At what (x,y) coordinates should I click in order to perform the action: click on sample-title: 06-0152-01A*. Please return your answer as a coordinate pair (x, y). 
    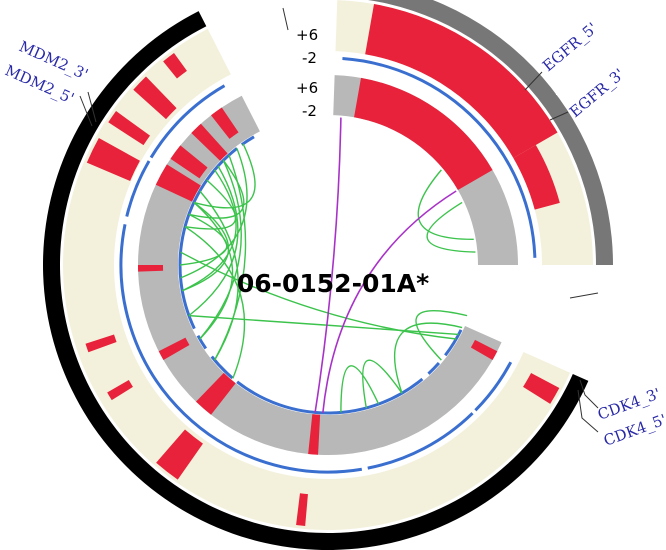
    Looking at the image, I should click on (333, 283).